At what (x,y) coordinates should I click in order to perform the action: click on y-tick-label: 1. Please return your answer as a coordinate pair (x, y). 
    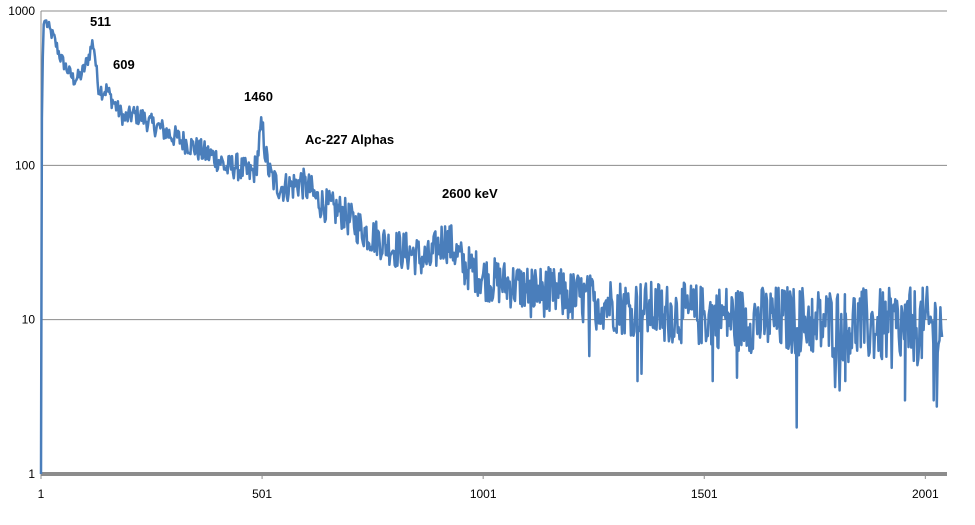
    Looking at the image, I should click on (31, 474).